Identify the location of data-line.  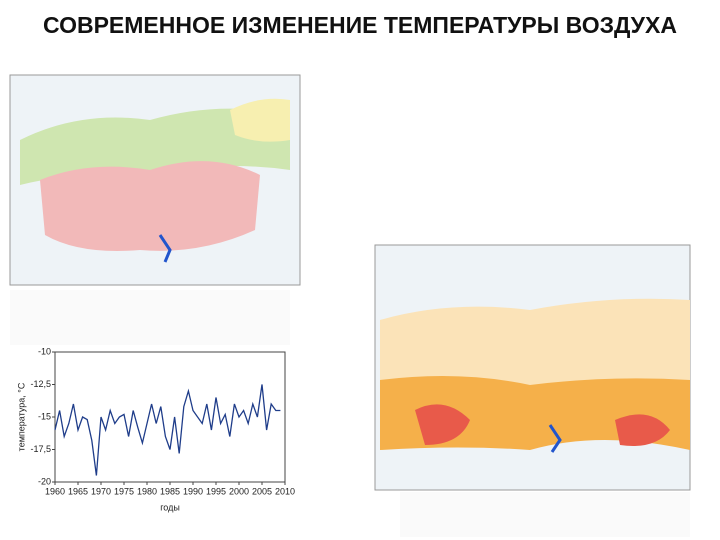
(167, 430).